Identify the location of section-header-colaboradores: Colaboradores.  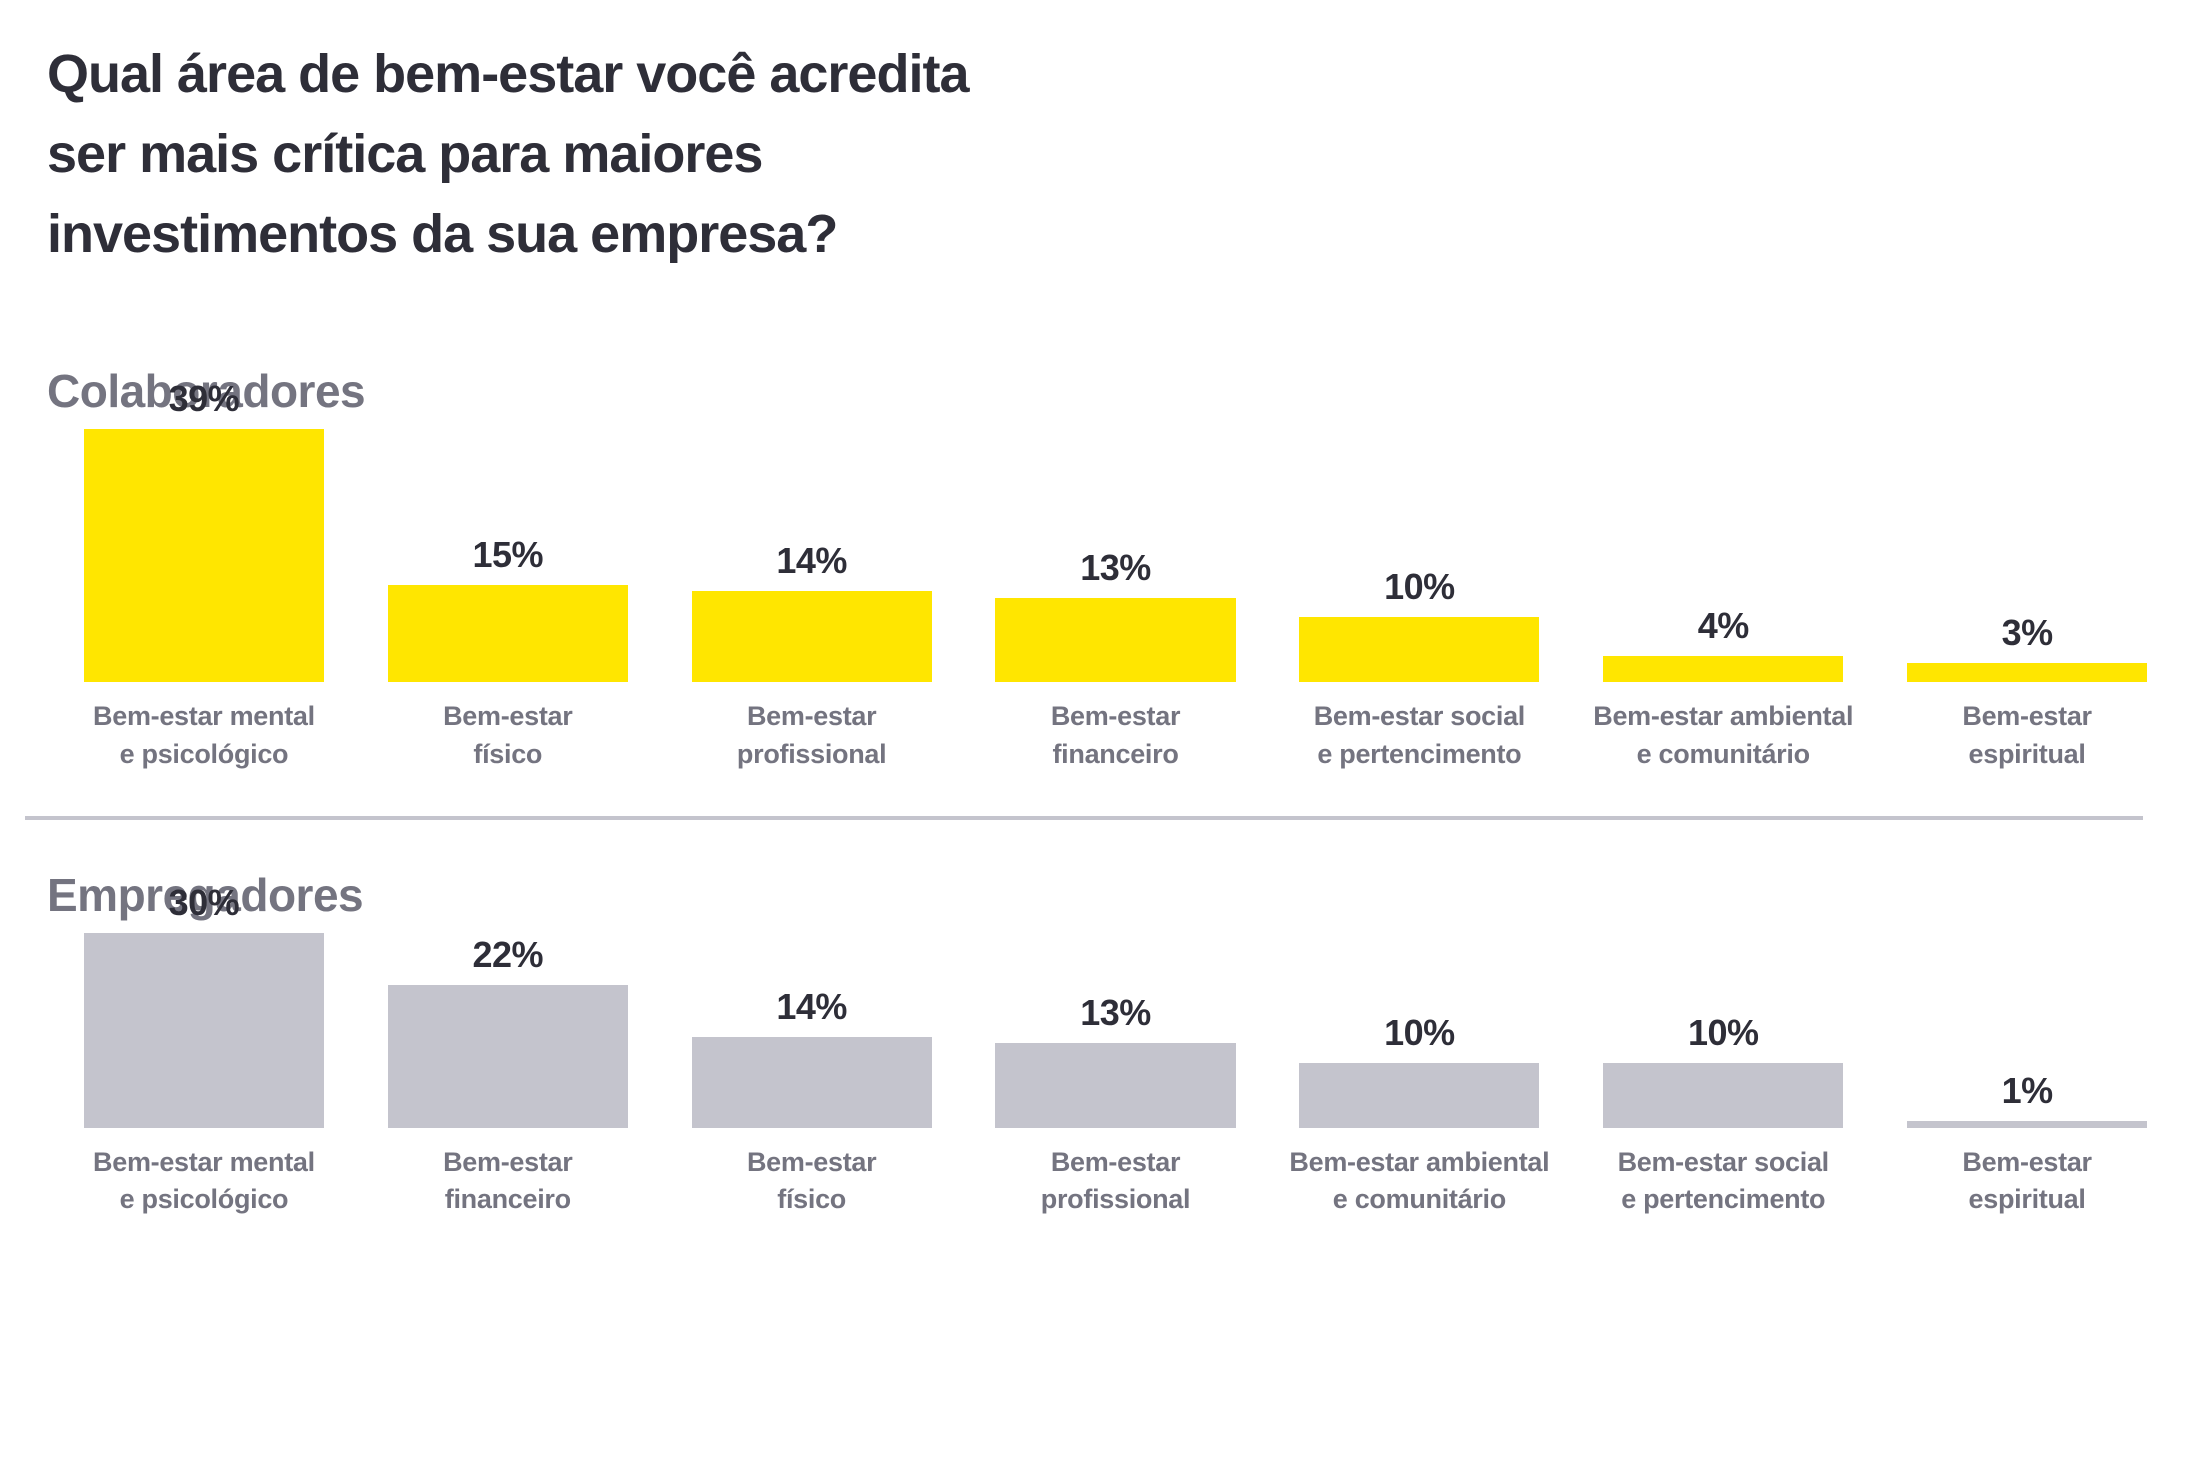
(206, 391).